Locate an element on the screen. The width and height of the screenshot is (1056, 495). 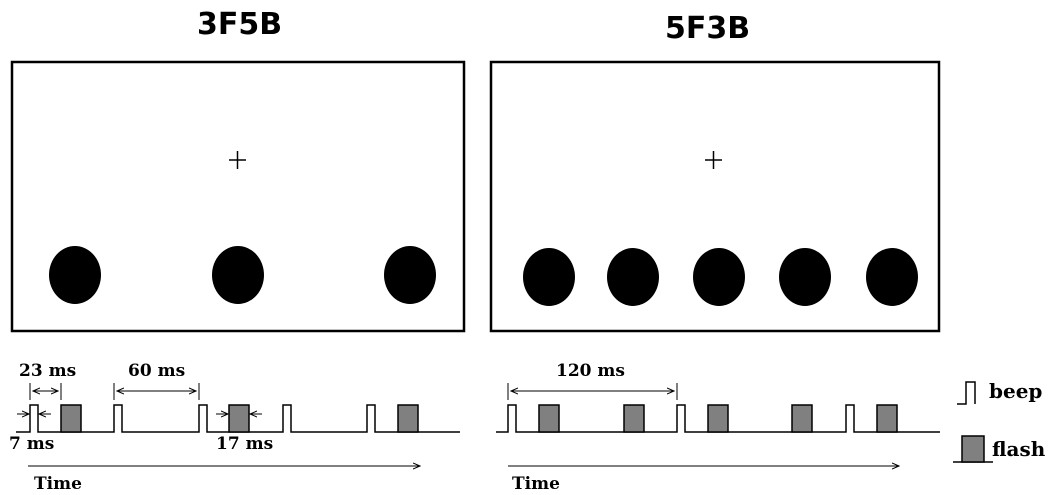
fixation-cross-left is located at coordinates (237, 160).